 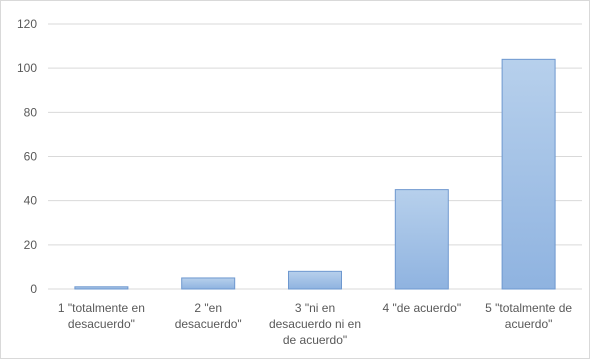 I want to click on x-category-label-line: acuerdo", so click(x=529, y=324).